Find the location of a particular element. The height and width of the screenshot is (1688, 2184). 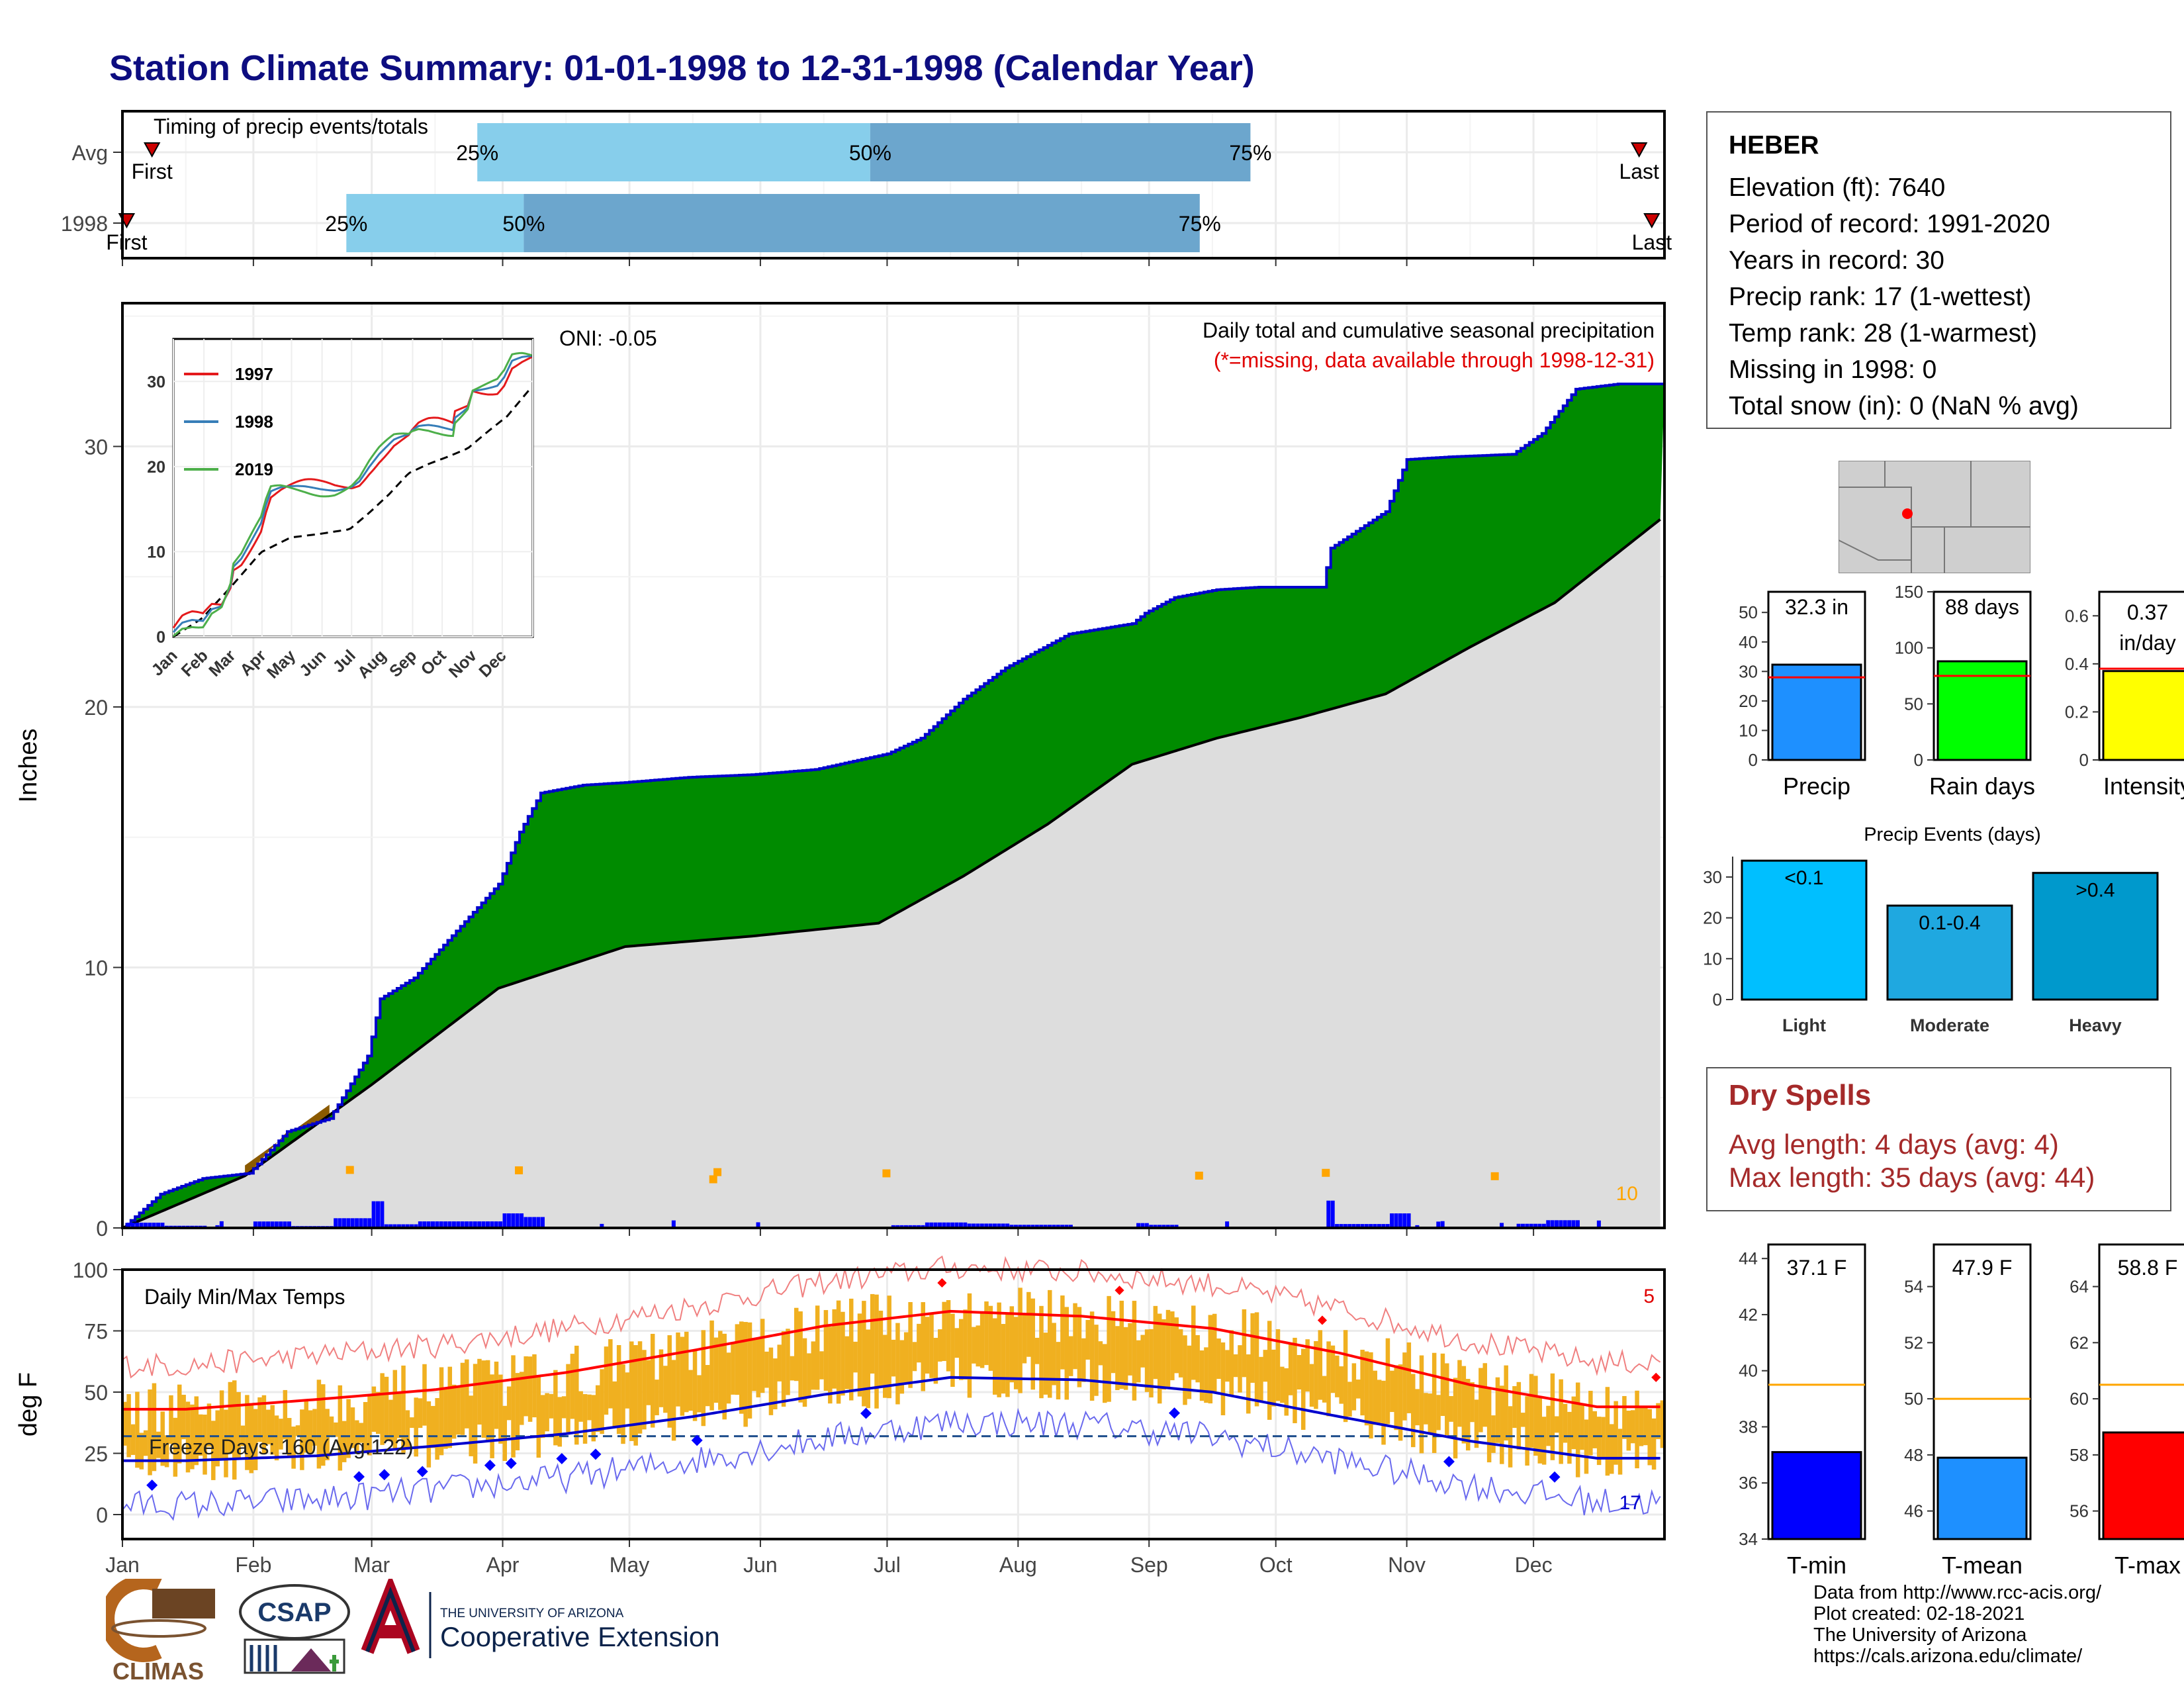

precip-event-category: Heavy is located at coordinates (2095, 1025).